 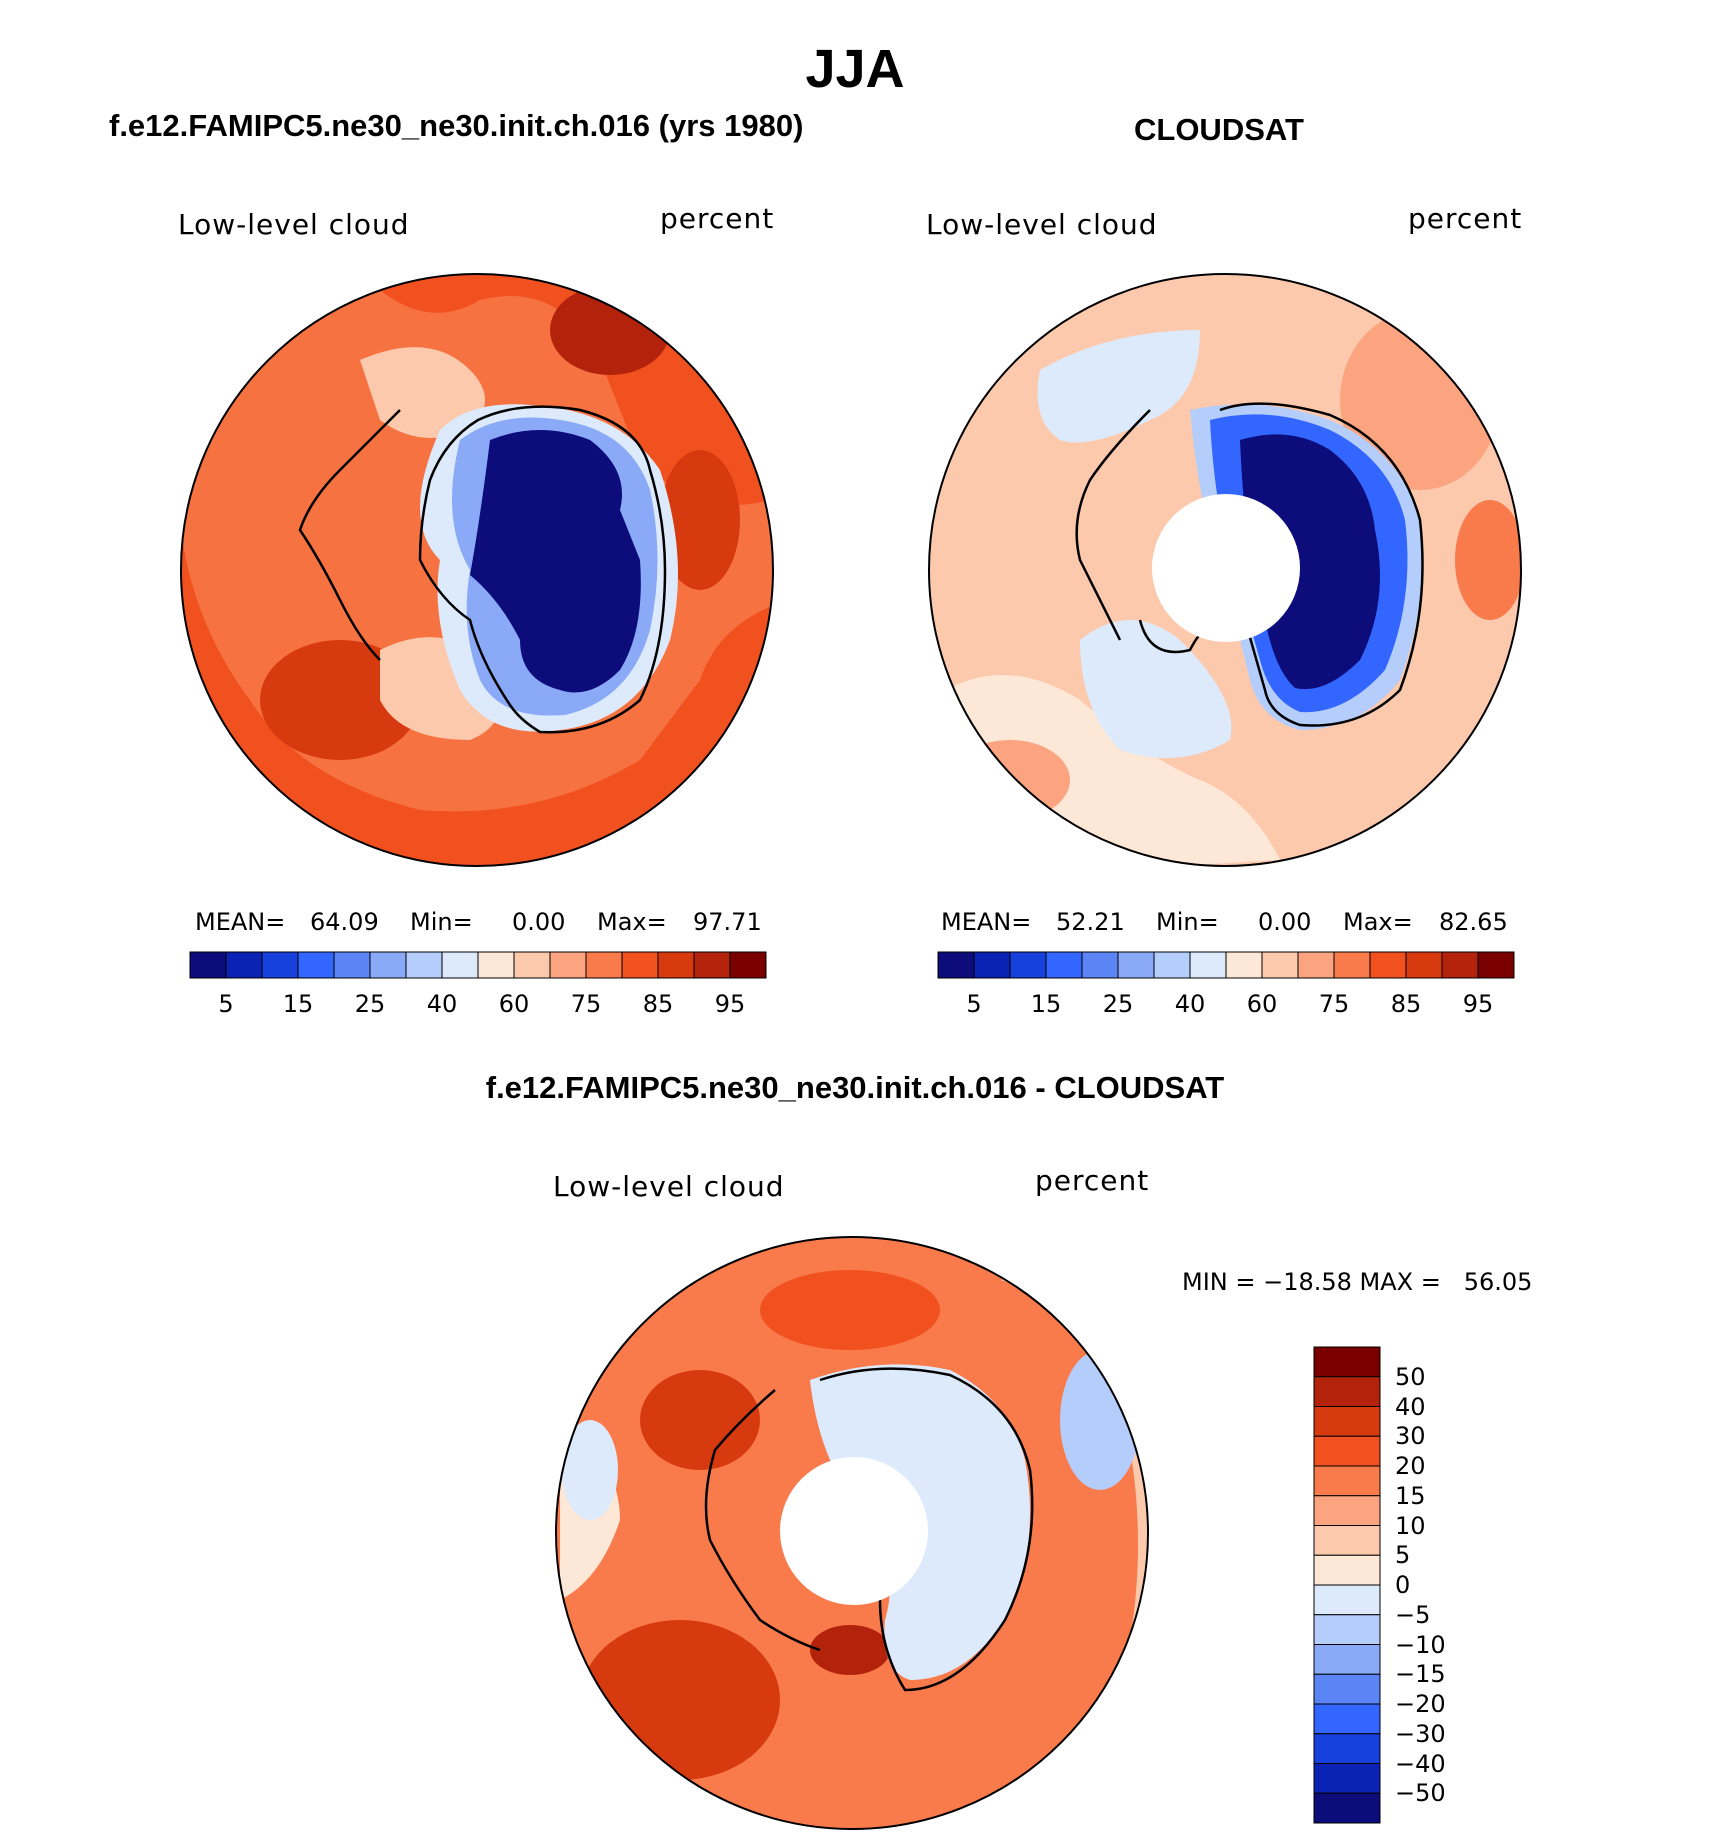 I want to click on diff-field-neg-w, so click(x=590, y=1470).